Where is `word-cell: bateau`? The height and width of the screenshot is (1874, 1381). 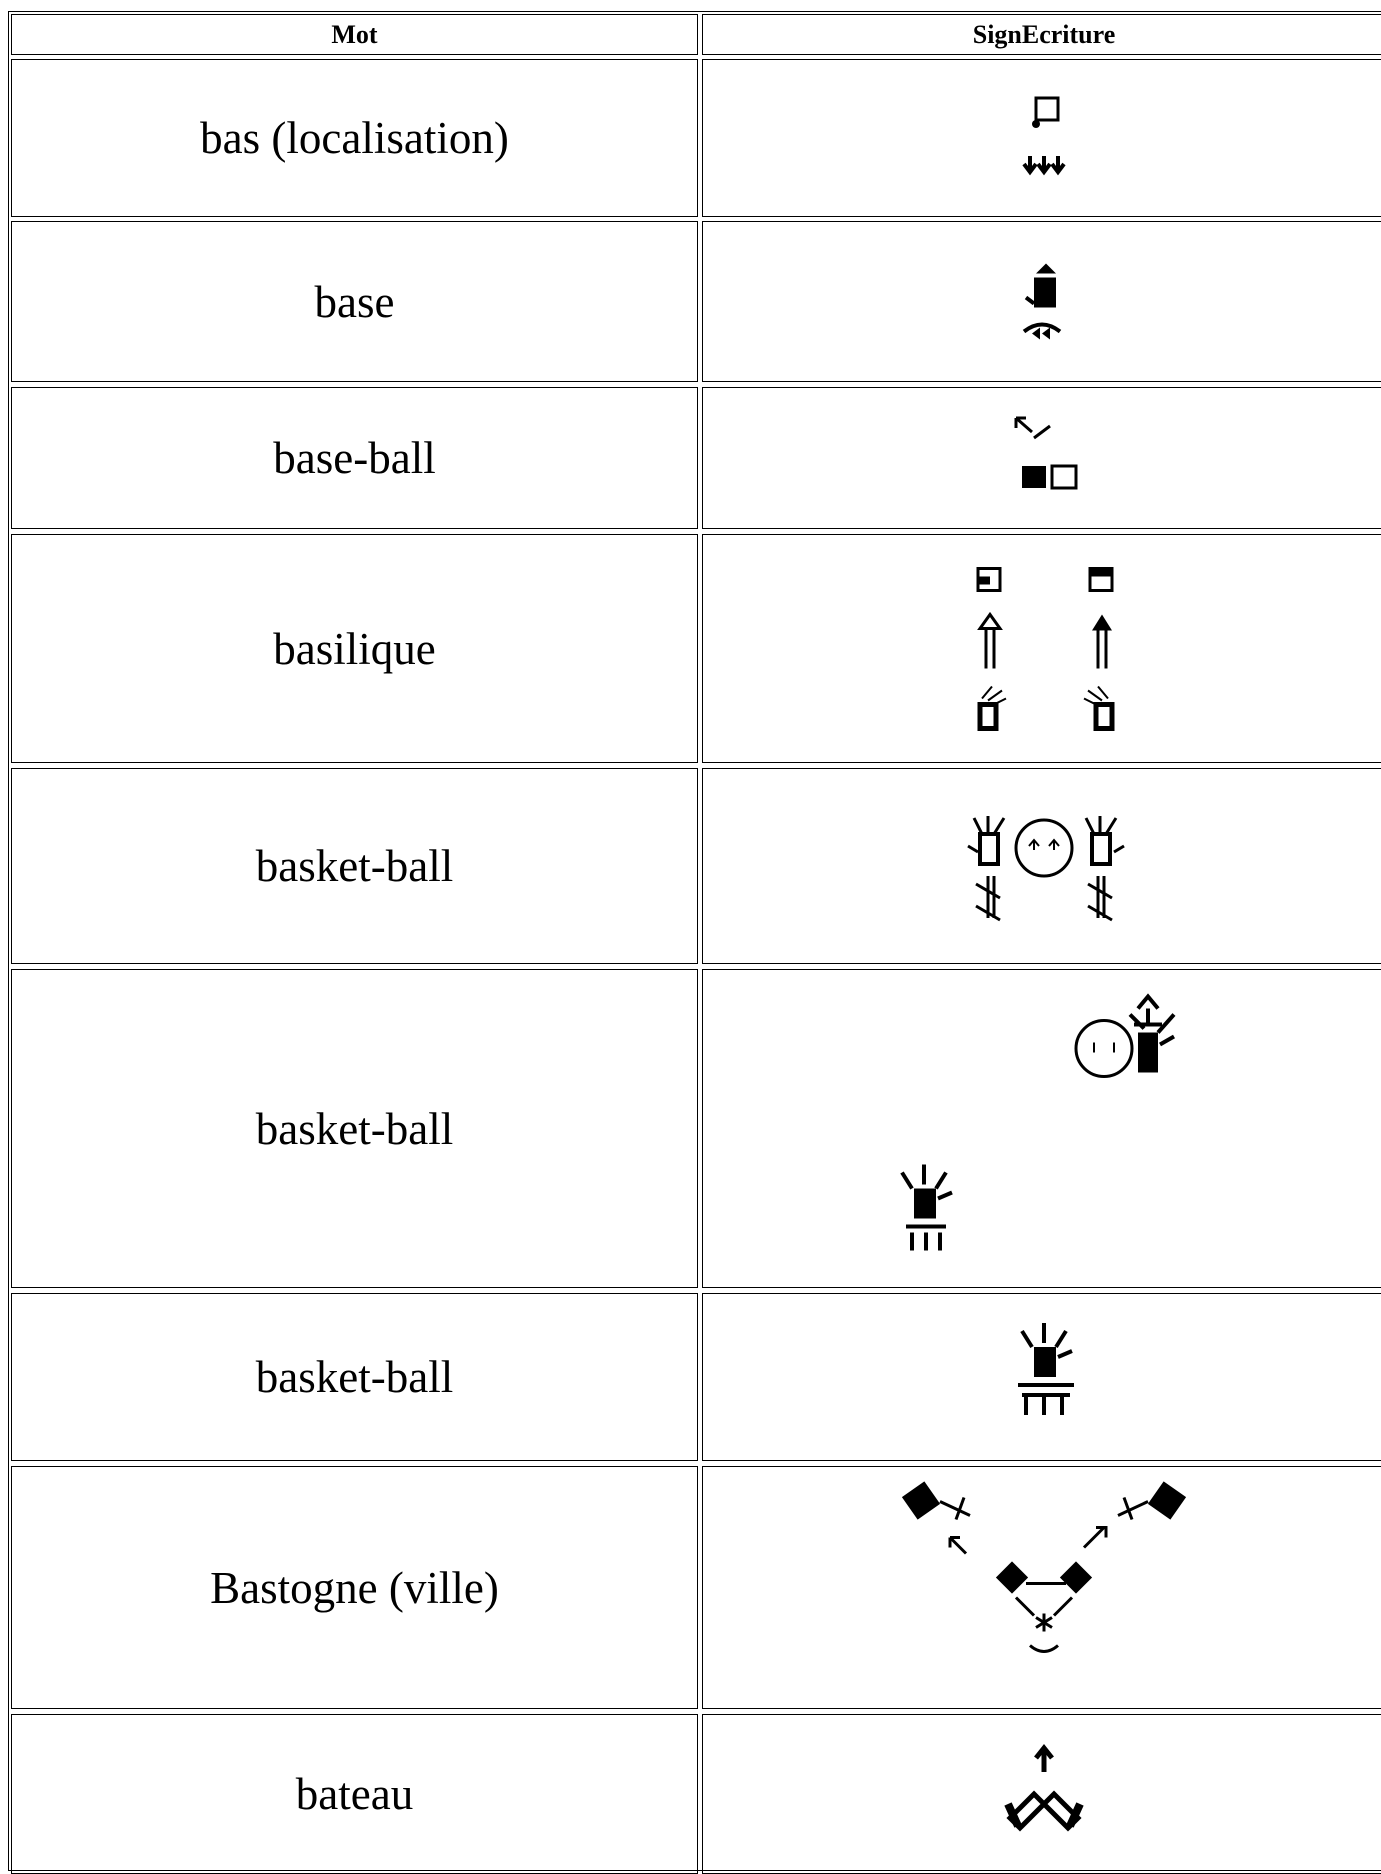
word-cell: bateau is located at coordinates (354, 1794).